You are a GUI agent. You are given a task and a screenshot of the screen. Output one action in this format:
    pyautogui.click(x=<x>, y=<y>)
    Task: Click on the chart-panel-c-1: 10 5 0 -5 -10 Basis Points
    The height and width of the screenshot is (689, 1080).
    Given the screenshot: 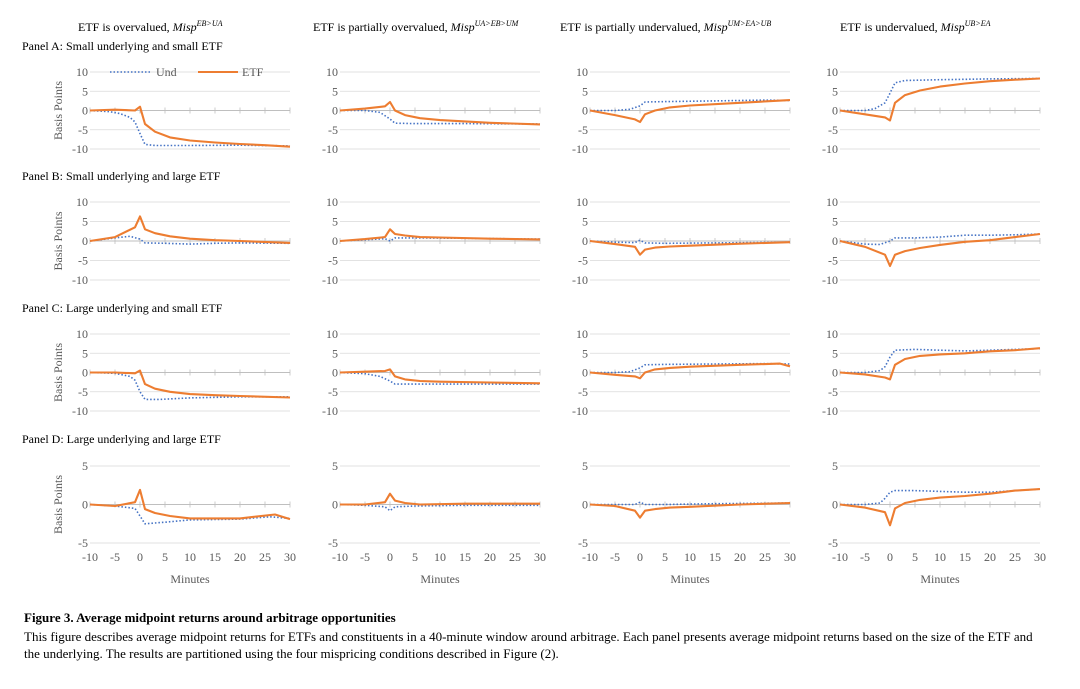 What is the action you would take?
    pyautogui.click(x=171, y=372)
    